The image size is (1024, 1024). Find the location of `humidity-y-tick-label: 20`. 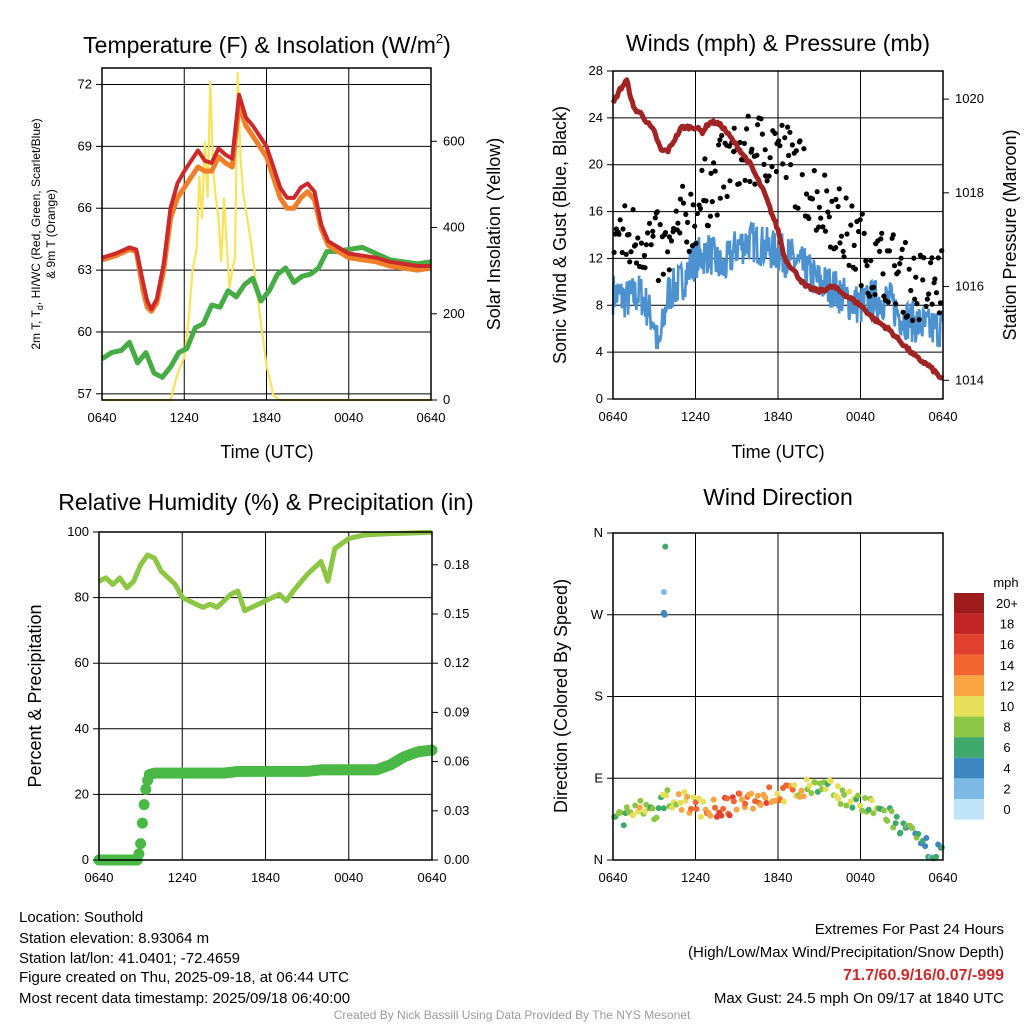

humidity-y-tick-label: 20 is located at coordinates (82, 793).